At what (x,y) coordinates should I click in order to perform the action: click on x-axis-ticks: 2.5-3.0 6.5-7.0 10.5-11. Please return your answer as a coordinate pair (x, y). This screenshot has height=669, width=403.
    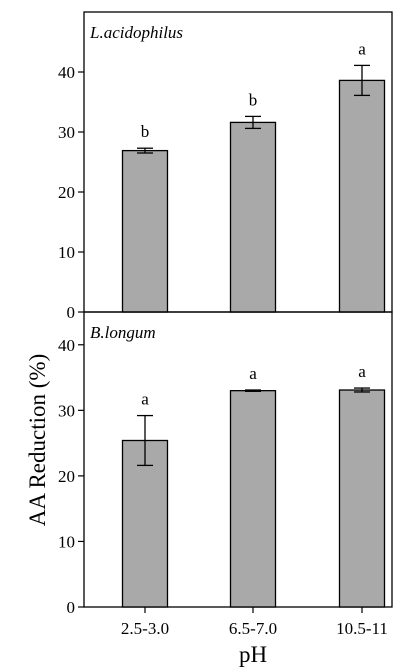
    Looking at the image, I should click on (254, 622).